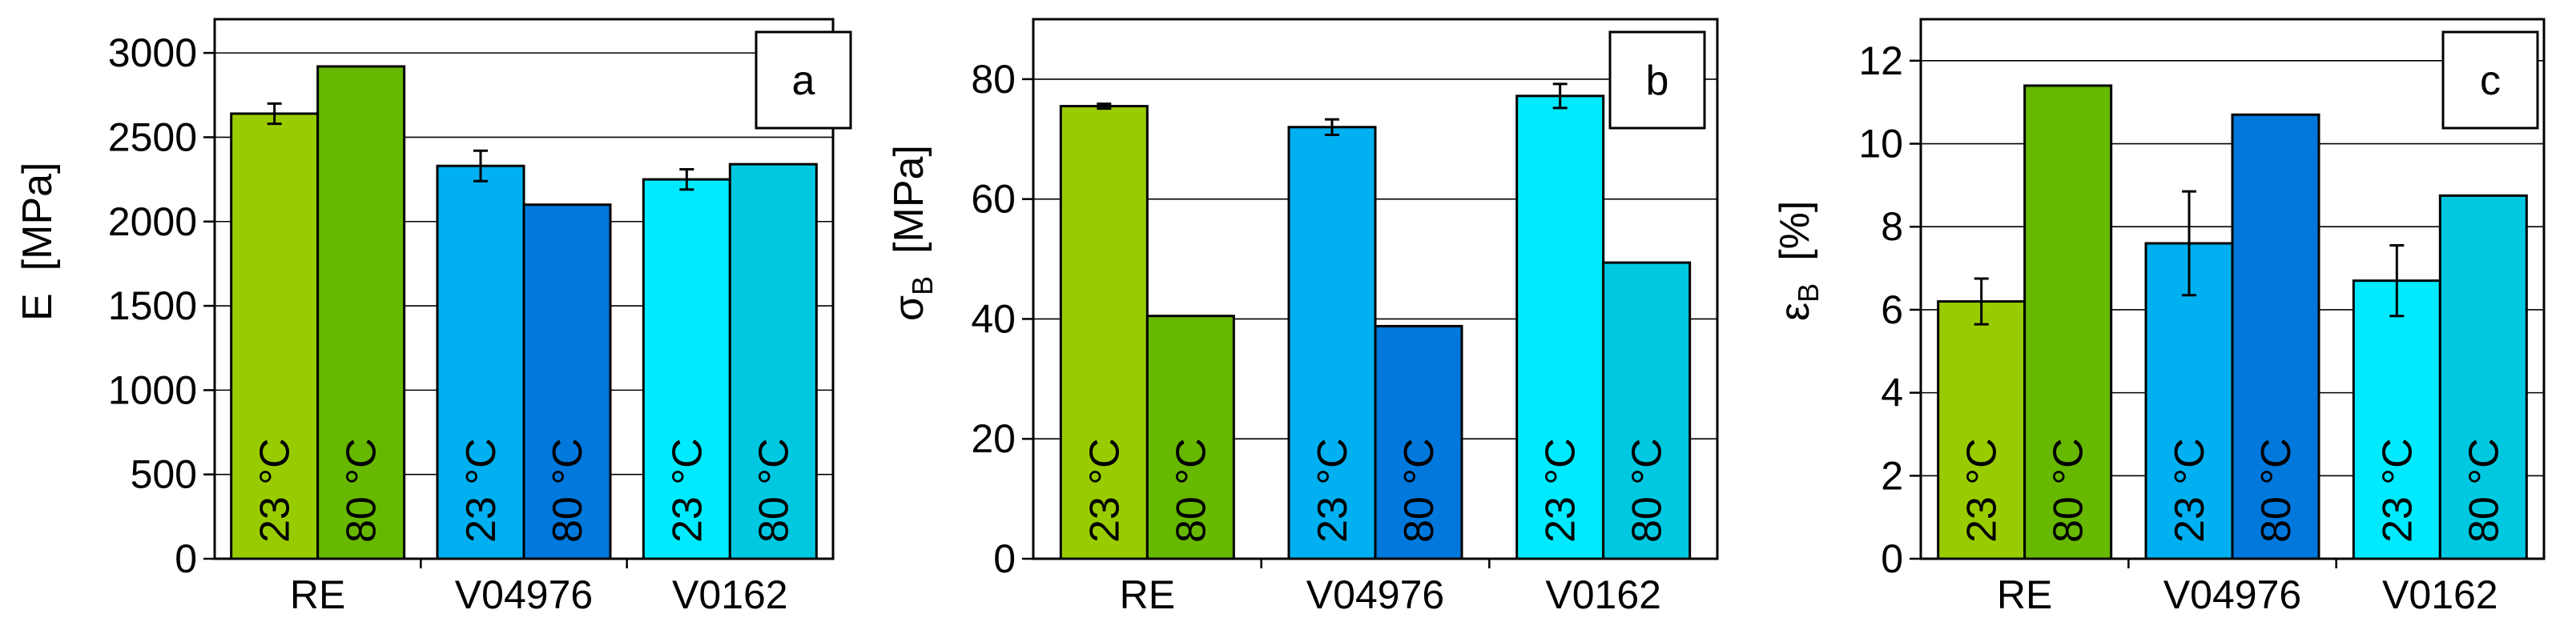 The height and width of the screenshot is (642, 2576). I want to click on bar-23c-v0162, so click(1560, 327).